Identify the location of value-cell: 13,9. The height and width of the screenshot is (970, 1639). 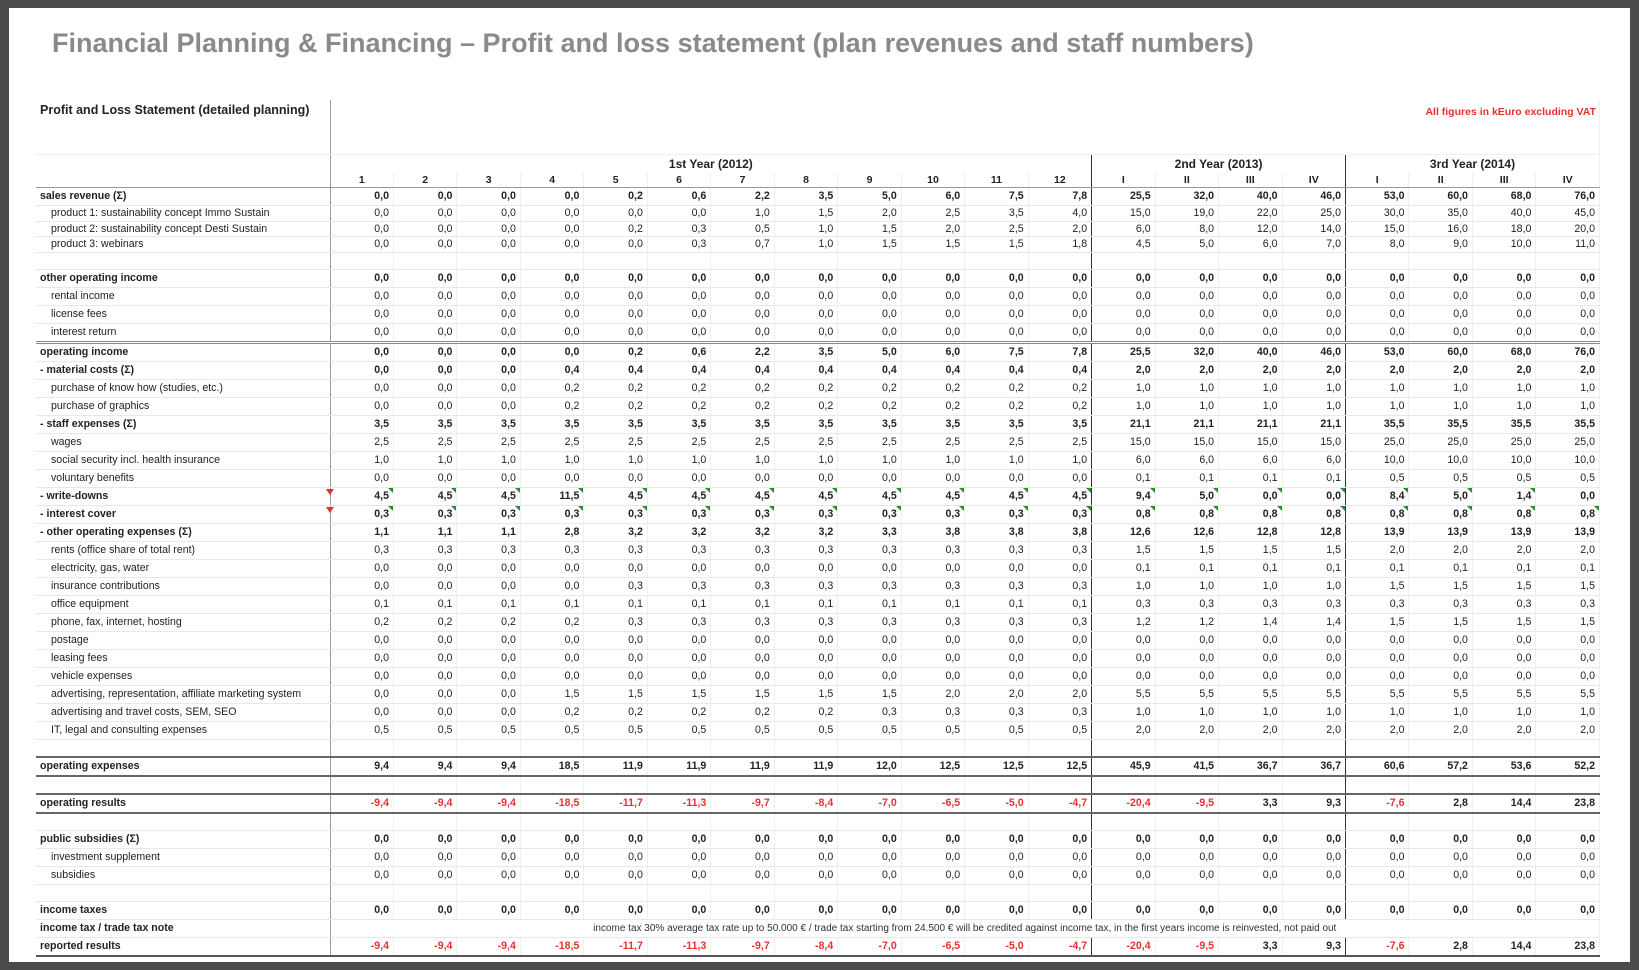
(1440, 532).